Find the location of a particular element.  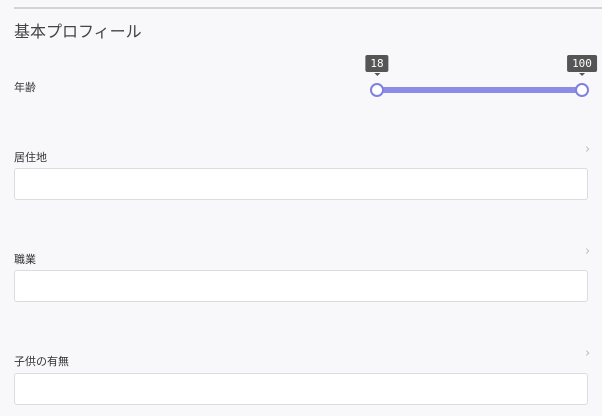

slider-min-tooltip: 18 is located at coordinates (377, 65).